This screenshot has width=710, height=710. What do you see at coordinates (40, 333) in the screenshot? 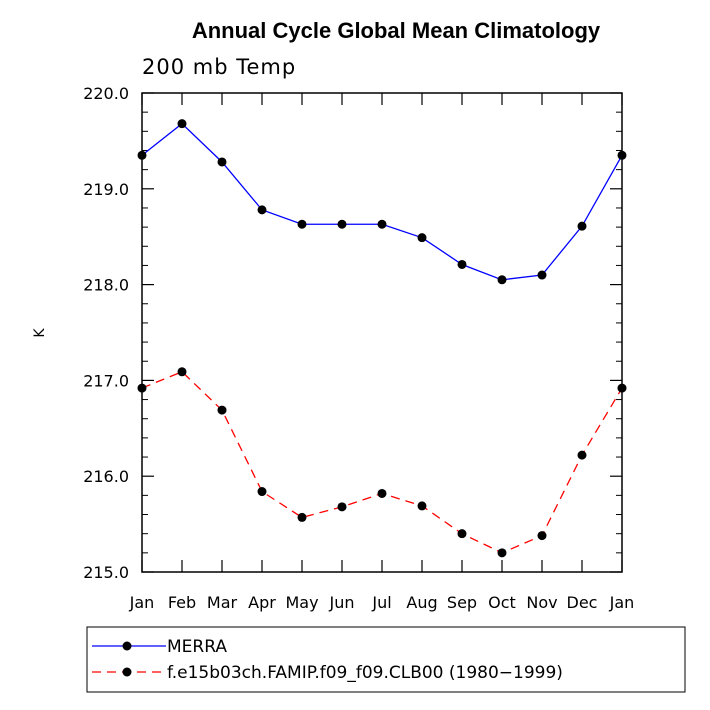
I see `y-axis-label: K` at bounding box center [40, 333].